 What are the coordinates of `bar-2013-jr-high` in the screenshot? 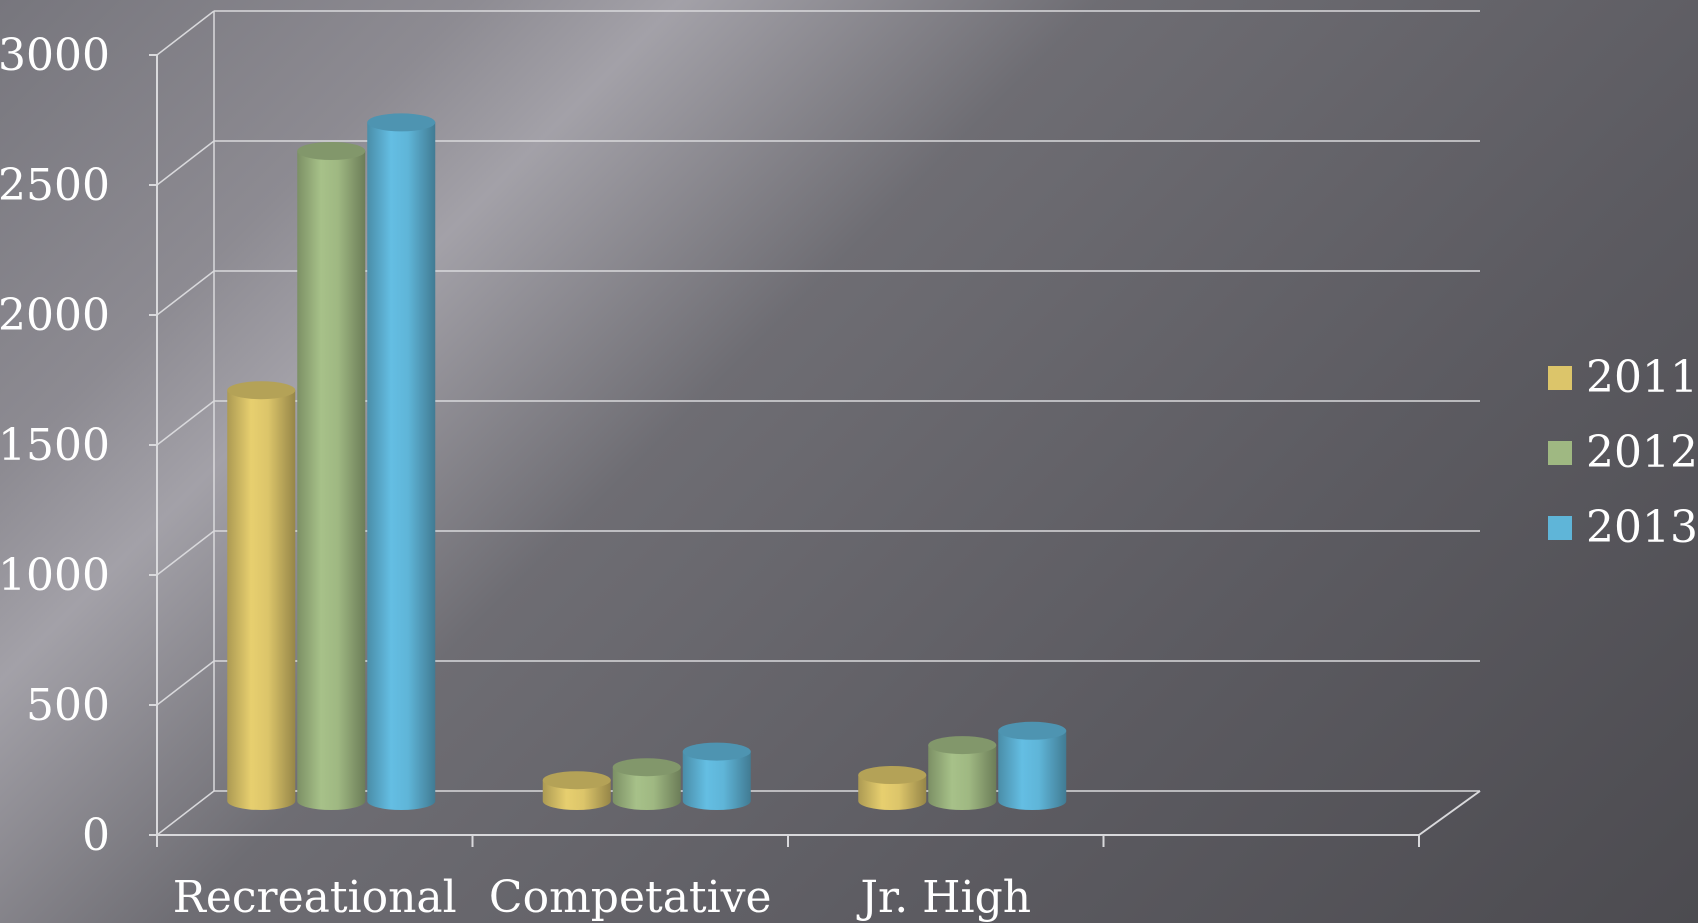 It's located at (1032, 770).